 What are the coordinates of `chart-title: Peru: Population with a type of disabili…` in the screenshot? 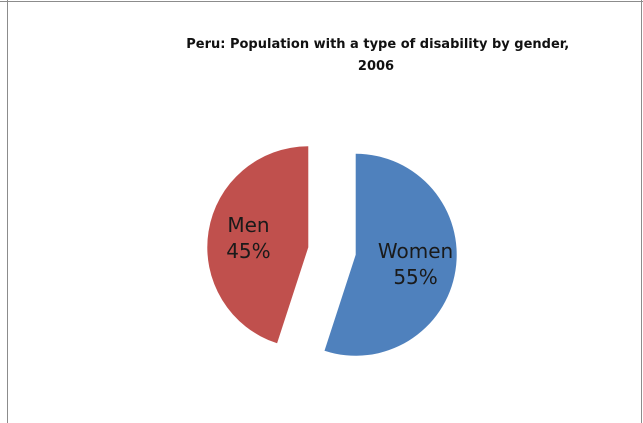 It's located at (380, 55).